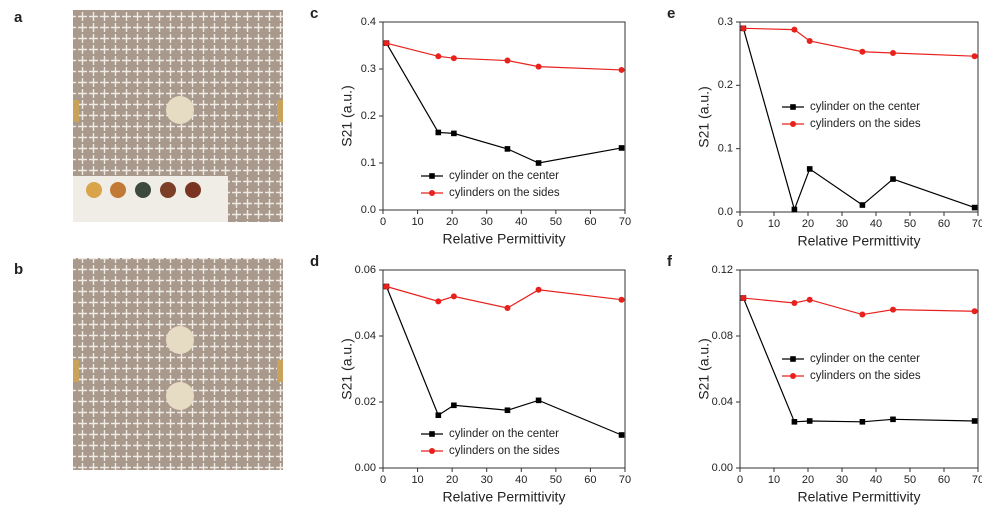 This screenshot has height=514, width=982. What do you see at coordinates (18, 17) in the screenshot?
I see `panel-label: a` at bounding box center [18, 17].